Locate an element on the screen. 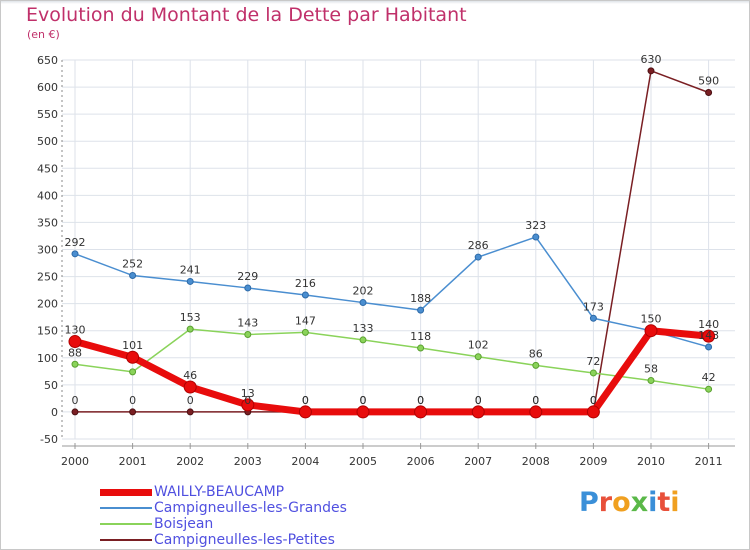 The image size is (750, 550). series-line-wailly is located at coordinates (392, 371).